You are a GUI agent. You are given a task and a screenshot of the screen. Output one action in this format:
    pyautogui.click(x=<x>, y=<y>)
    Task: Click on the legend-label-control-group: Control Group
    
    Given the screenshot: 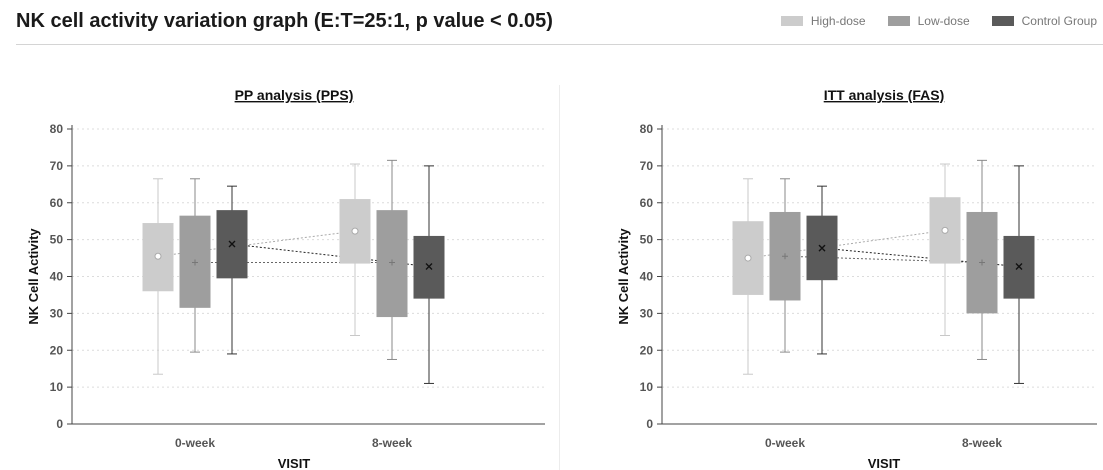 What is the action you would take?
    pyautogui.click(x=1059, y=21)
    